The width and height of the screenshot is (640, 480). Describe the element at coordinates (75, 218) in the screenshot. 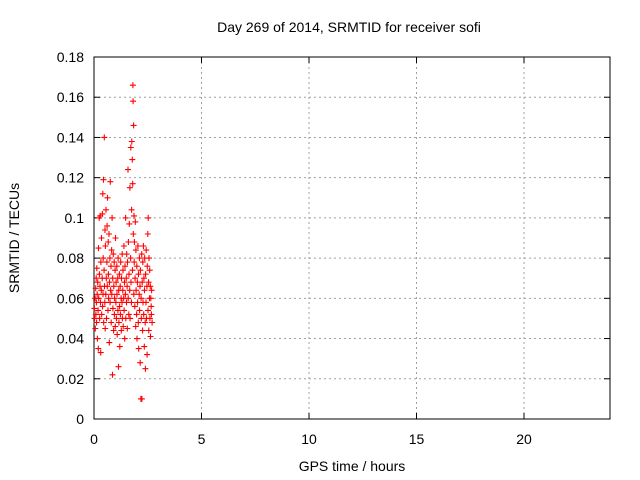

I see `y-tick-label: 0.1` at that location.